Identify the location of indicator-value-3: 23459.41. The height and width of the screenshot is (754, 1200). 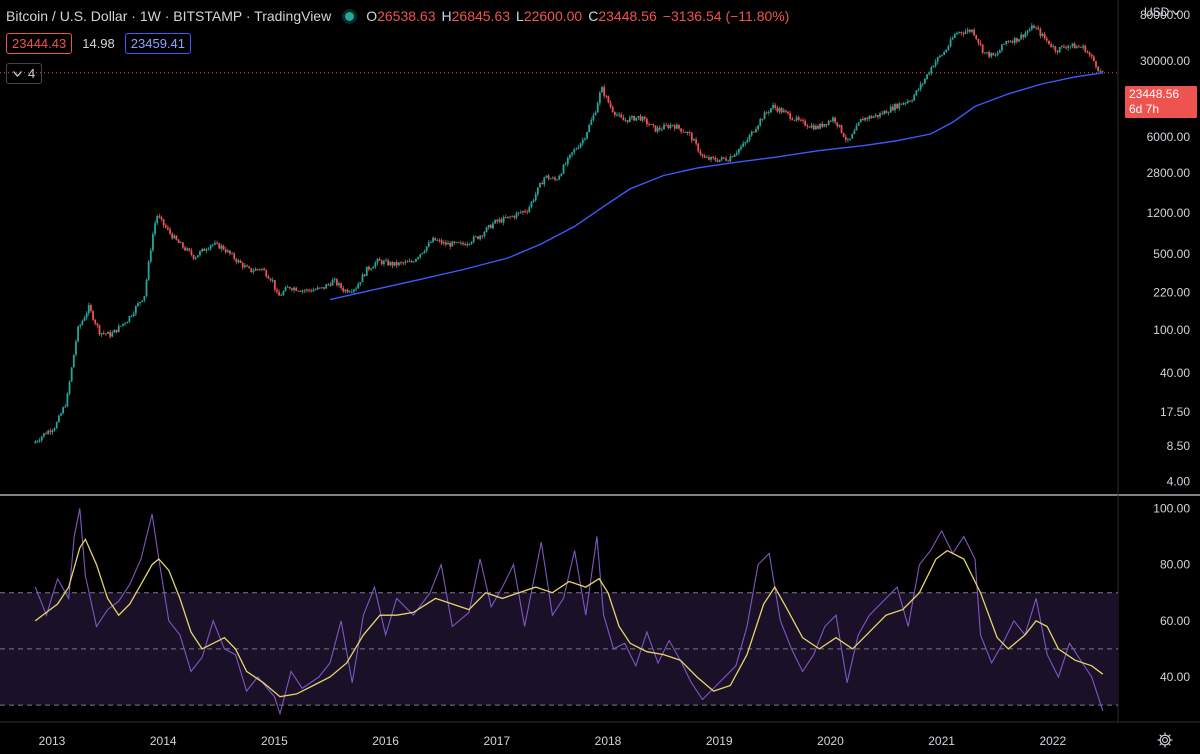
(158, 43).